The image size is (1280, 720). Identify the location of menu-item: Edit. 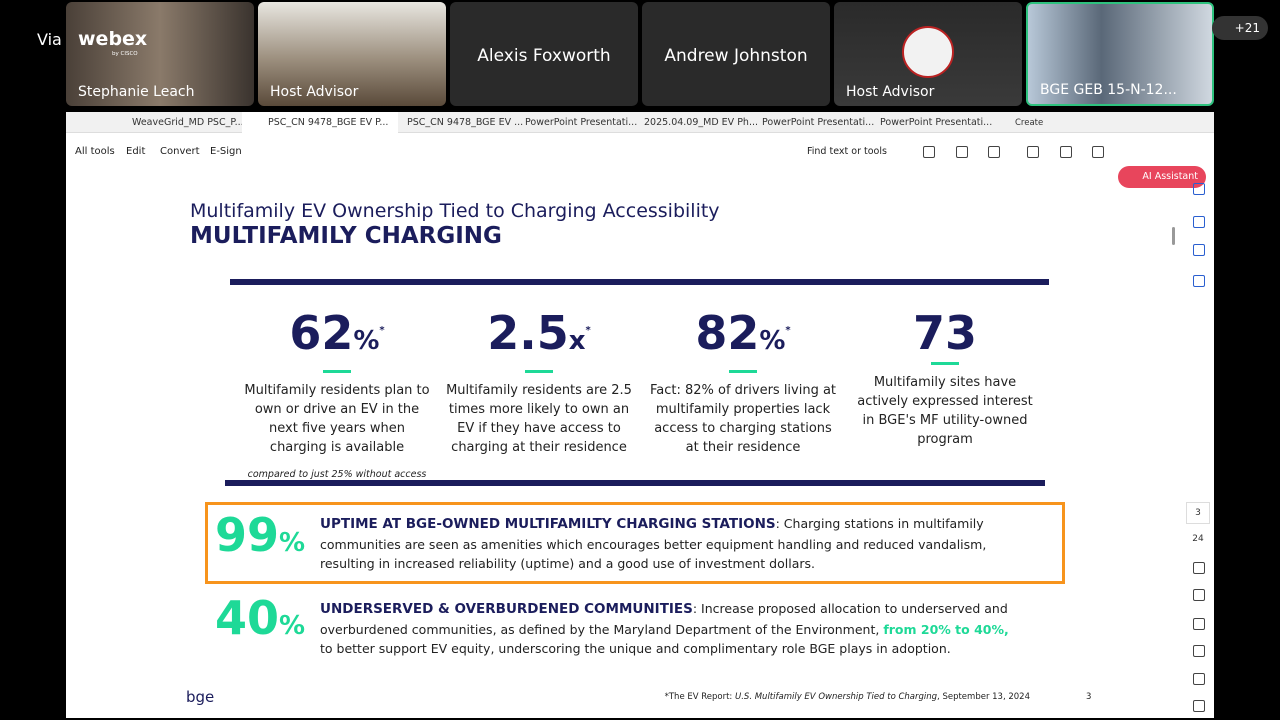
(136, 151).